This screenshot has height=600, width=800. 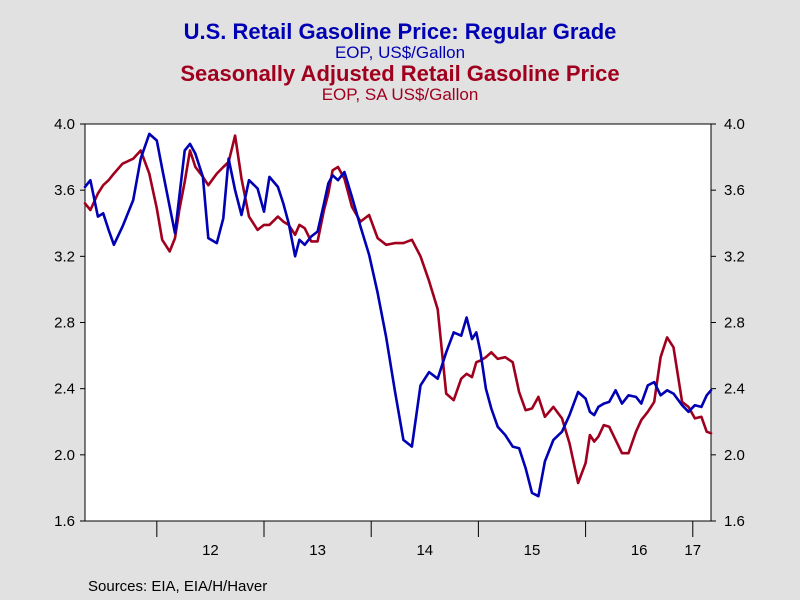 What do you see at coordinates (210, 550) in the screenshot?
I see `x-tick-label: 12` at bounding box center [210, 550].